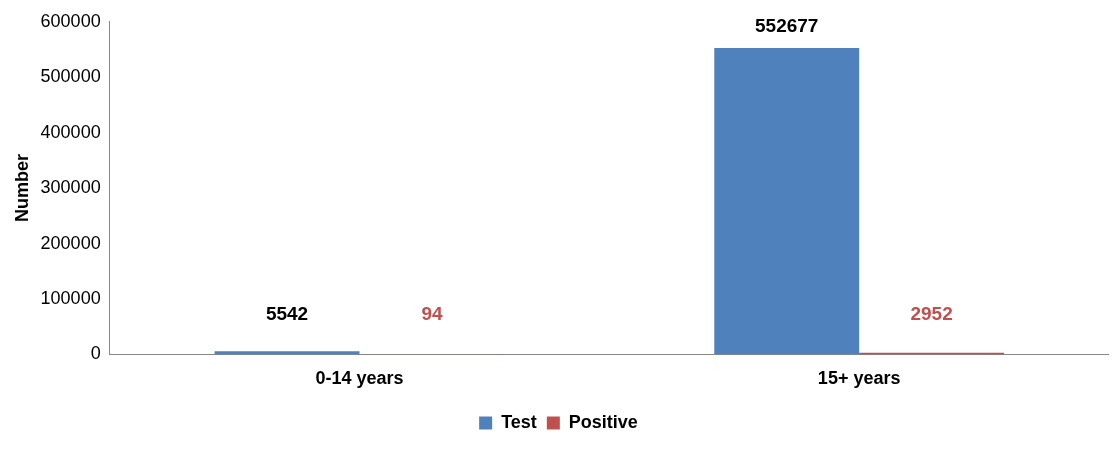 This screenshot has width=1117, height=450. I want to click on legend-label: Positive, so click(603, 421).